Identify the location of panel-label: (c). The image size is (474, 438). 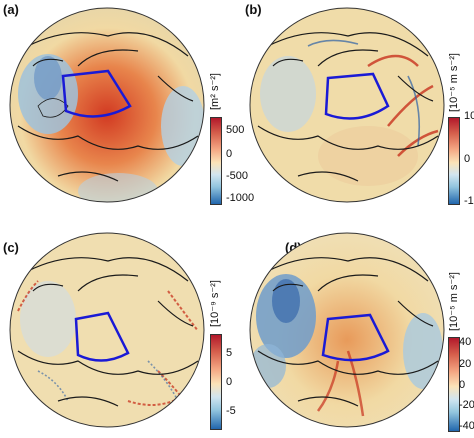
(11, 247).